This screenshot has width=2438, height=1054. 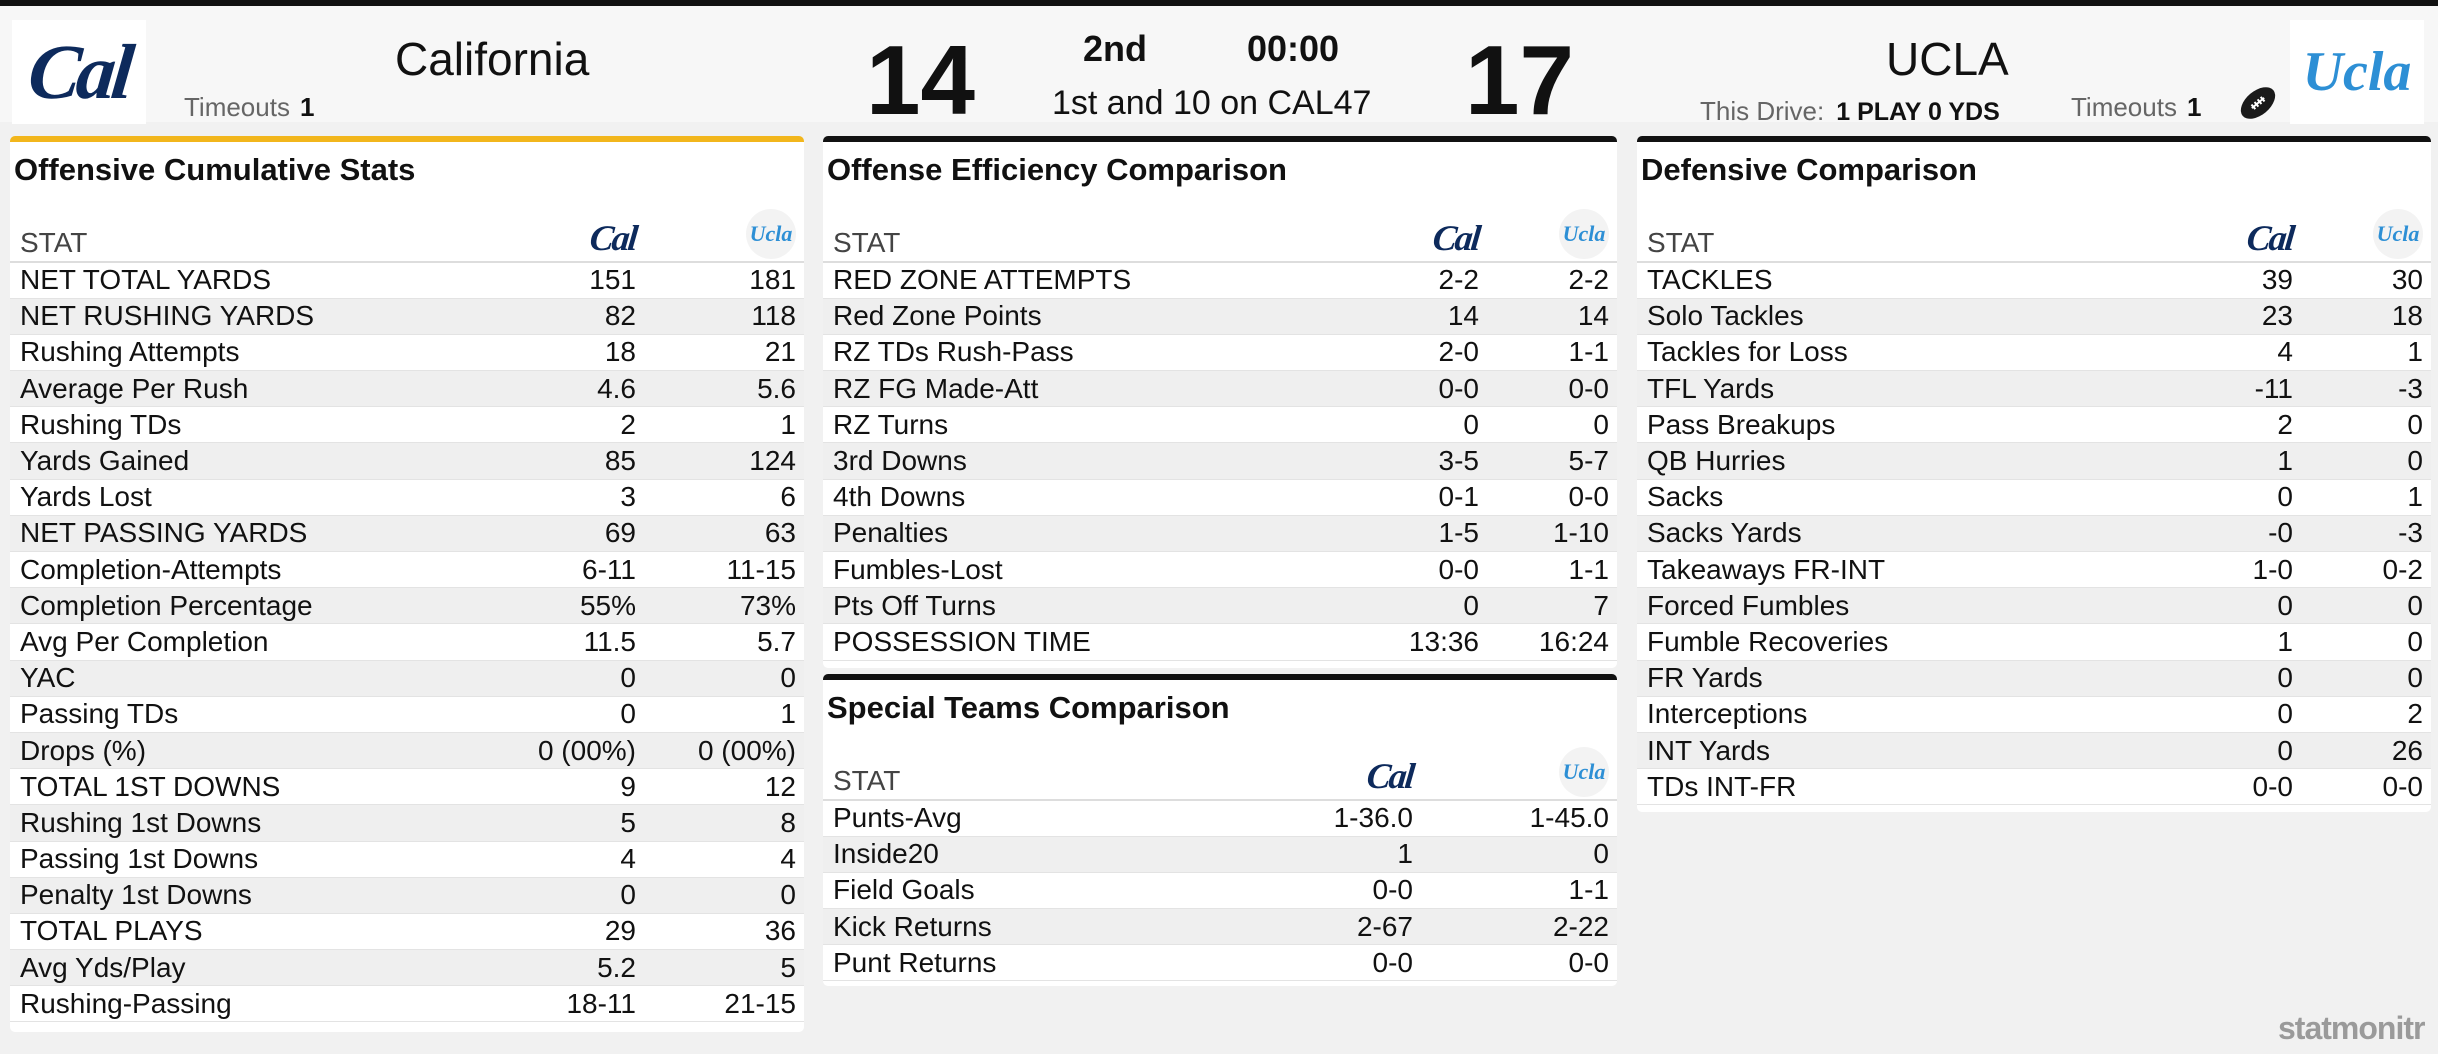 I want to click on cal-value: 0-1, so click(x=1422, y=497).